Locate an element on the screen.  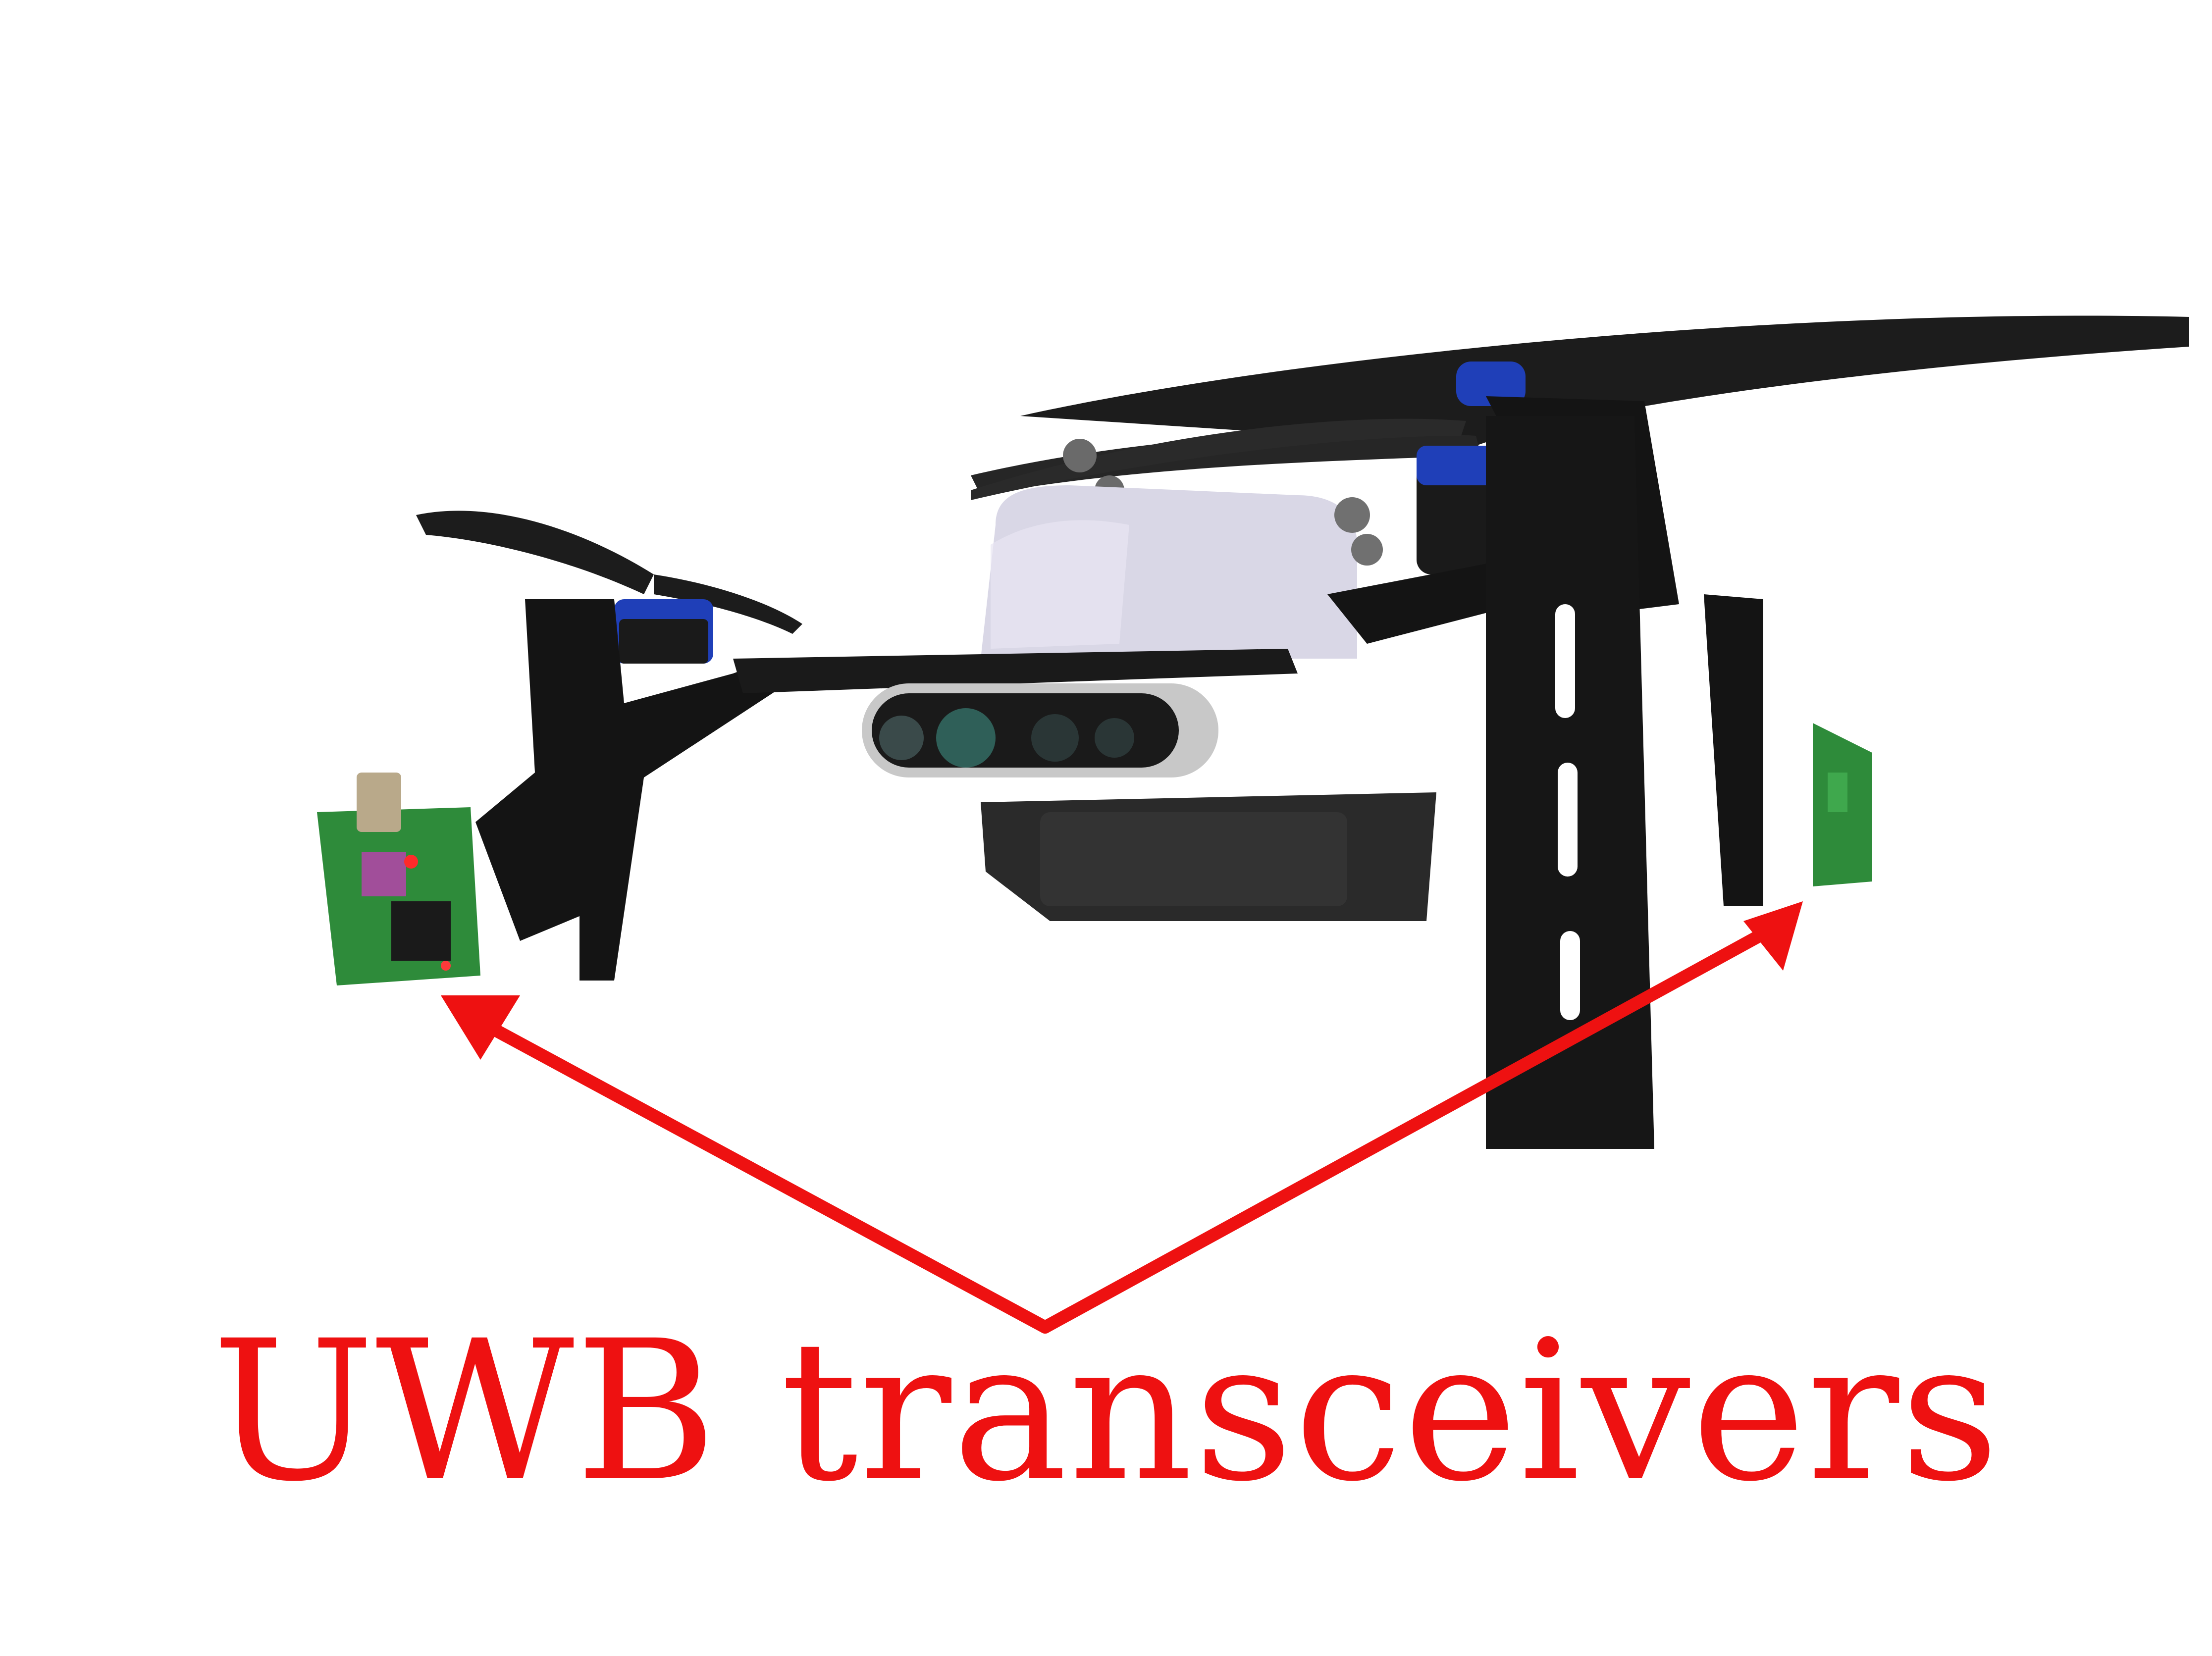
left-uwb-transceiver is located at coordinates (398, 879).